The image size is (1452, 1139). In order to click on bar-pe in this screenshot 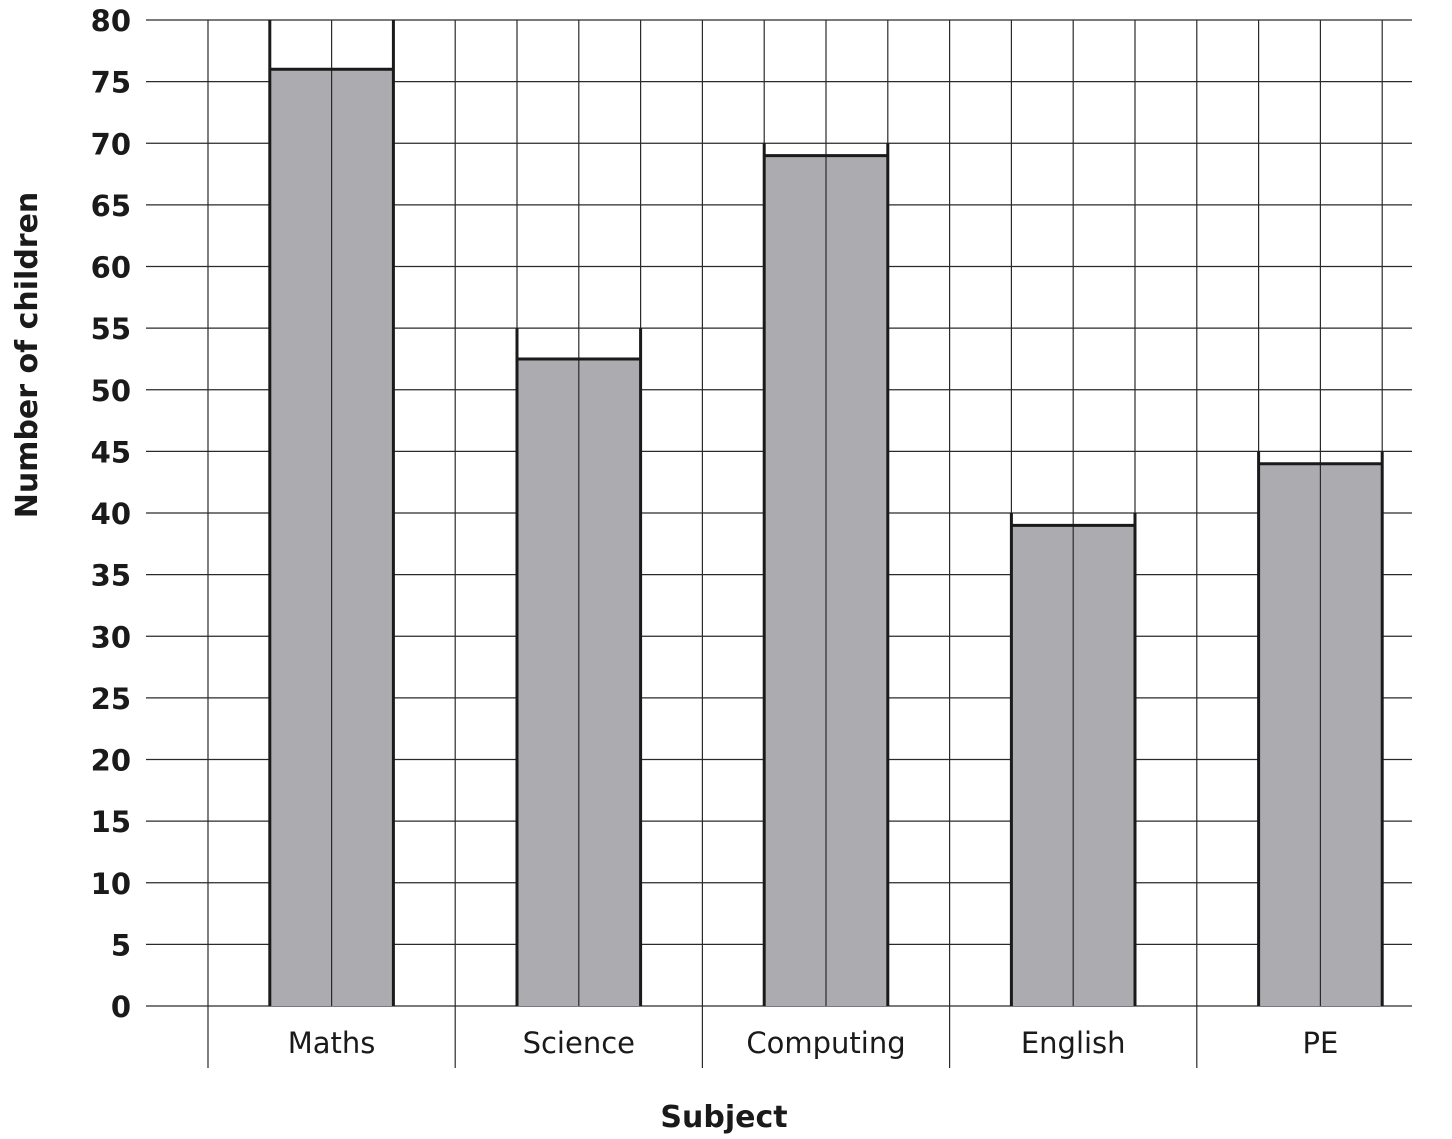, I will do `click(1320, 728)`.